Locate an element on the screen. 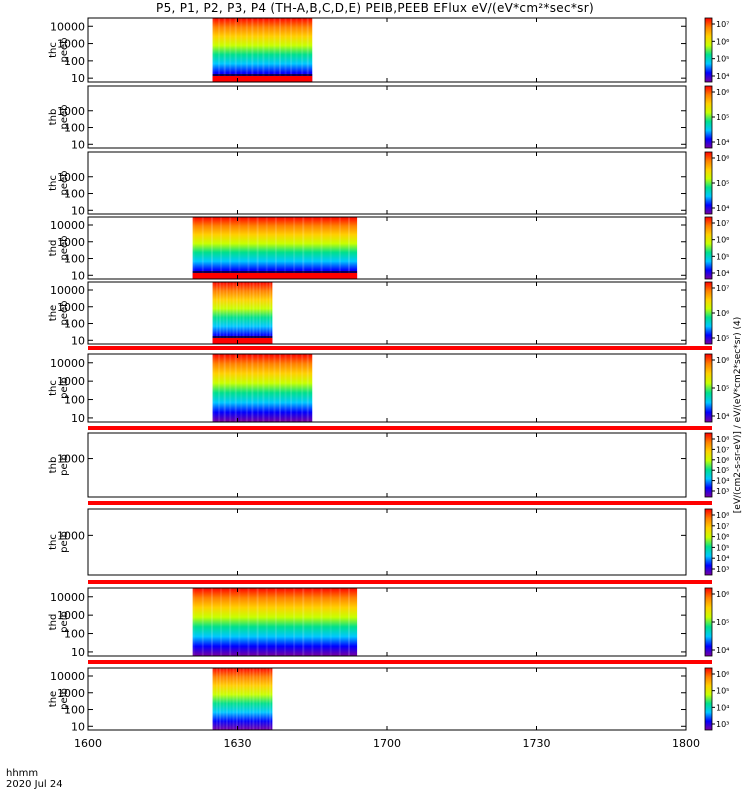 The height and width of the screenshot is (805, 750). colorbar-tick-label: 10³ is located at coordinates (722, 491).